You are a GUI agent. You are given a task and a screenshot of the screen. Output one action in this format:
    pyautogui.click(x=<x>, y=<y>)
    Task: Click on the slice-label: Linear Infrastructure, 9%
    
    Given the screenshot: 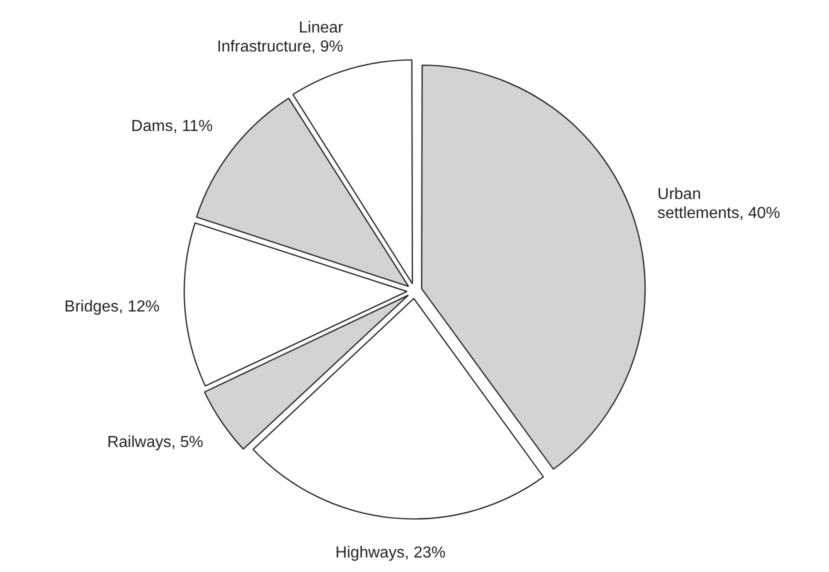 What is the action you would take?
    pyautogui.click(x=280, y=38)
    